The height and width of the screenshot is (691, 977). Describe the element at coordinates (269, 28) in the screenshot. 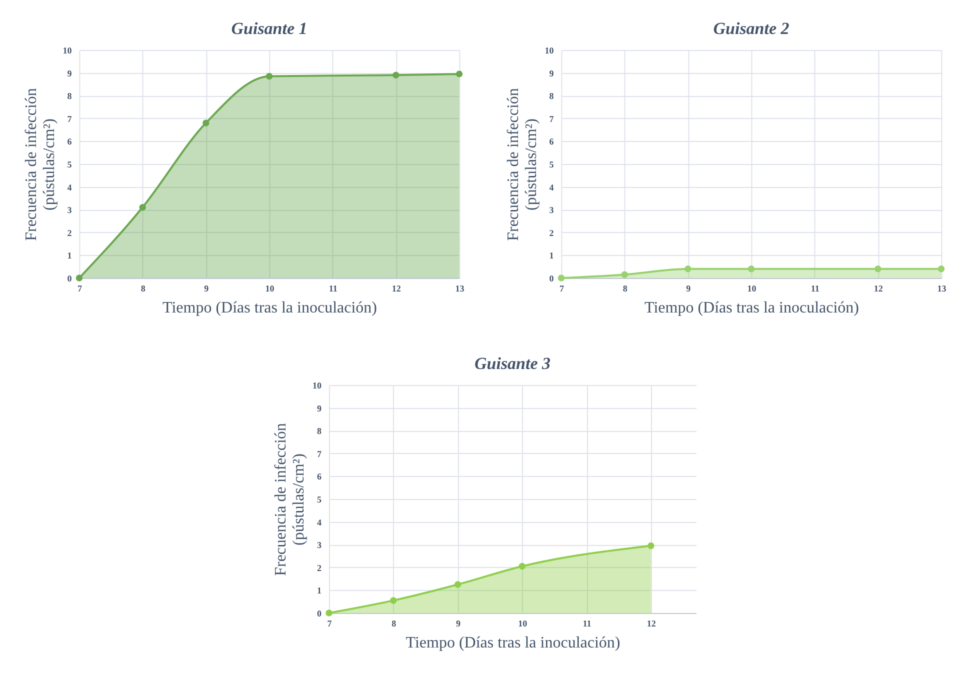

I see `chart-title: Guisante 1` at that location.